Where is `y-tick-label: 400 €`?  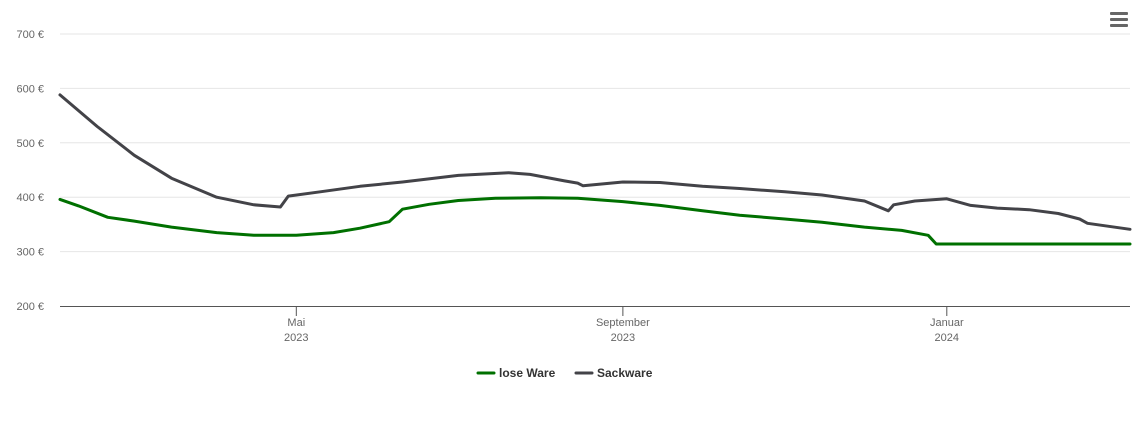 y-tick-label: 400 € is located at coordinates (30, 198).